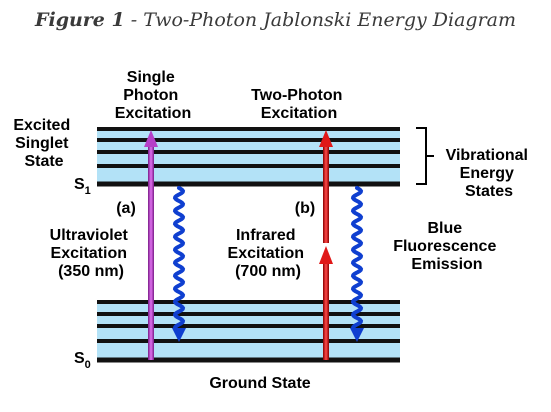 This screenshot has width=551, height=412. I want to click on excited-band-fill, so click(248, 157).